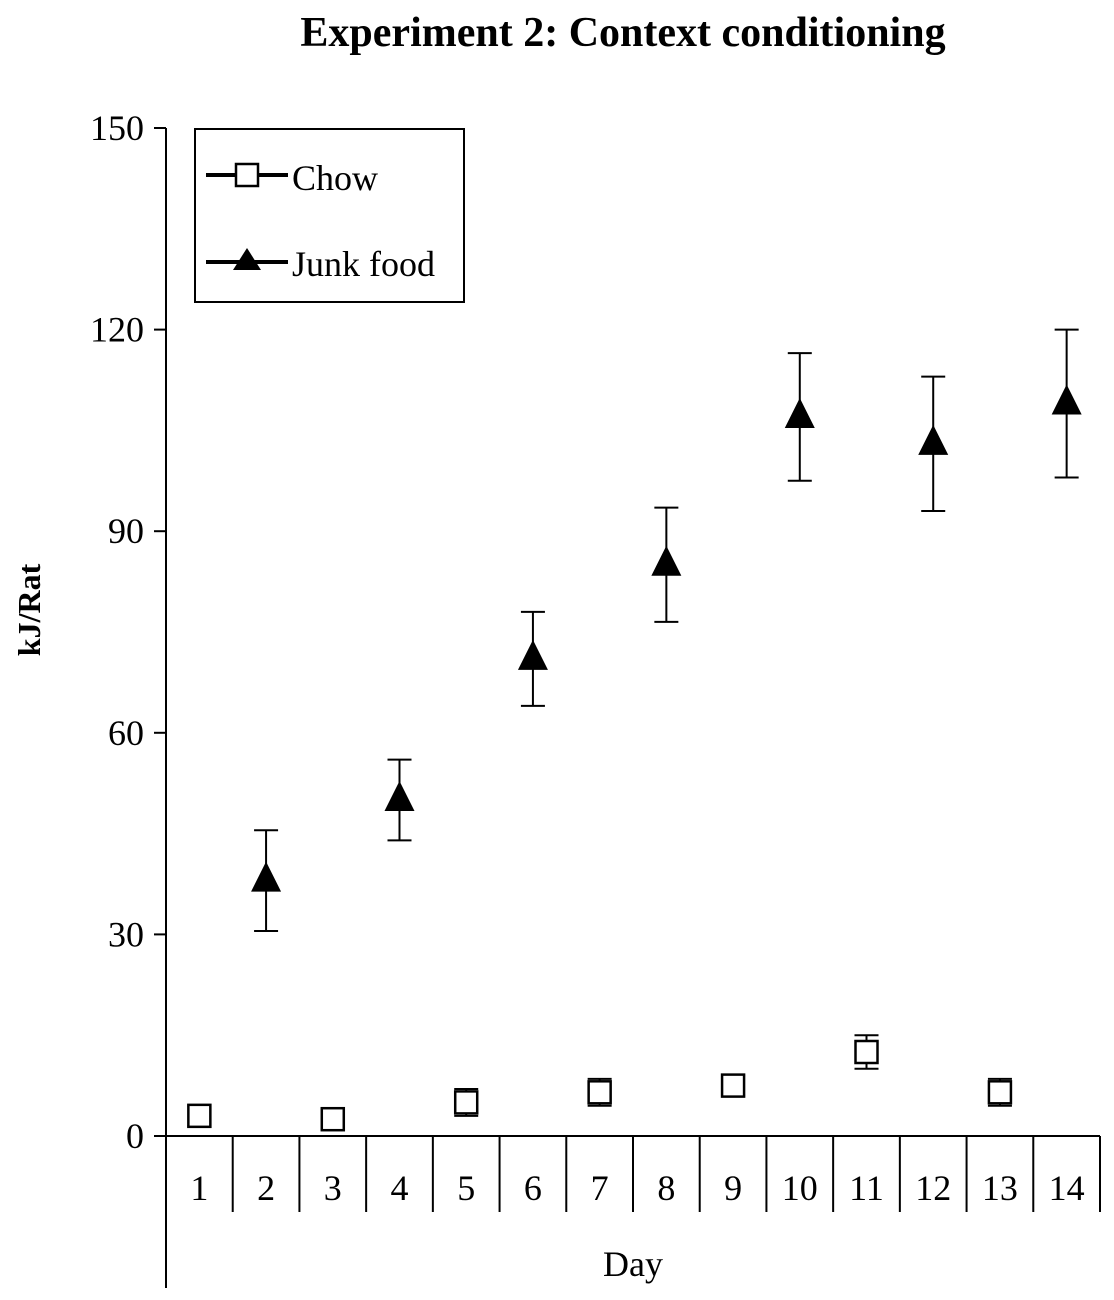 The height and width of the screenshot is (1300, 1114). Describe the element at coordinates (247, 175) in the screenshot. I see `legend-marker-chow` at that location.